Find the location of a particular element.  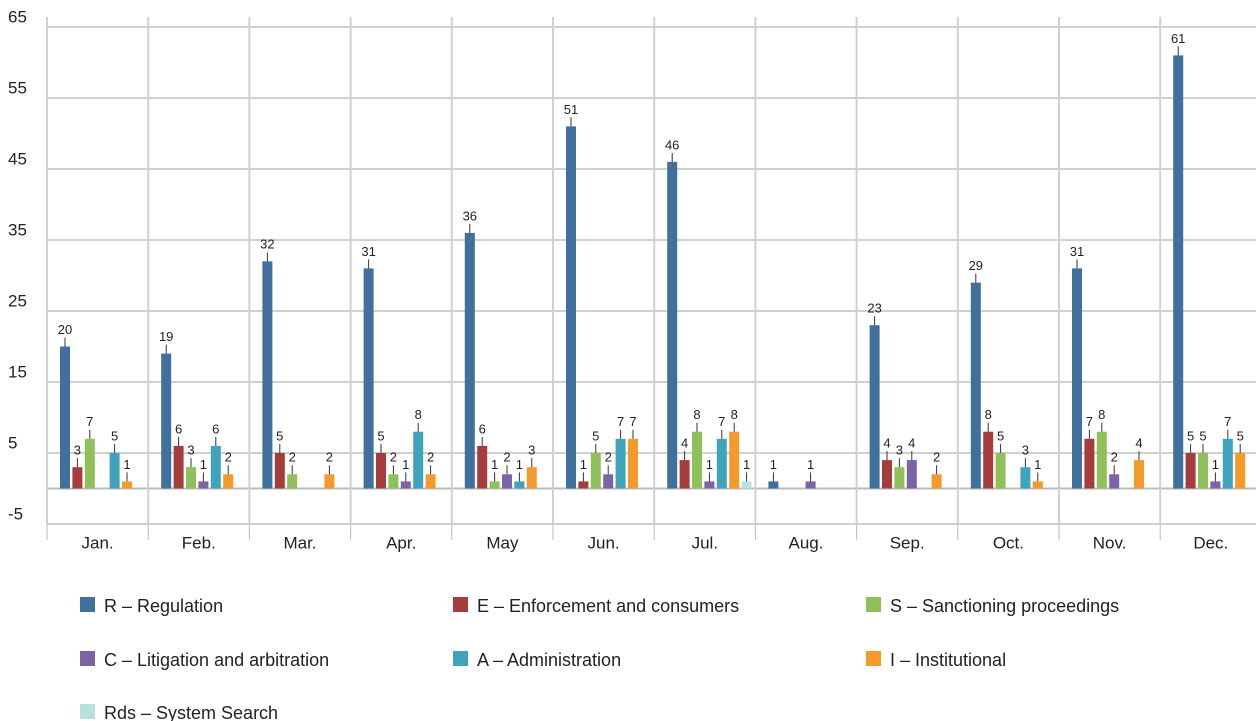

data-label: 32 is located at coordinates (267, 244).